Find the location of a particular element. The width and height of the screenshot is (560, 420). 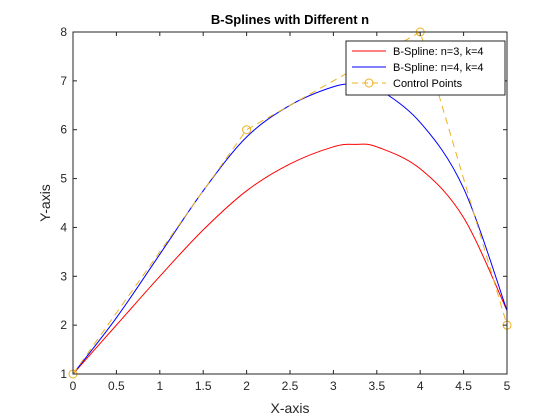

chart-title: B-Splines with Different n is located at coordinates (290, 19).